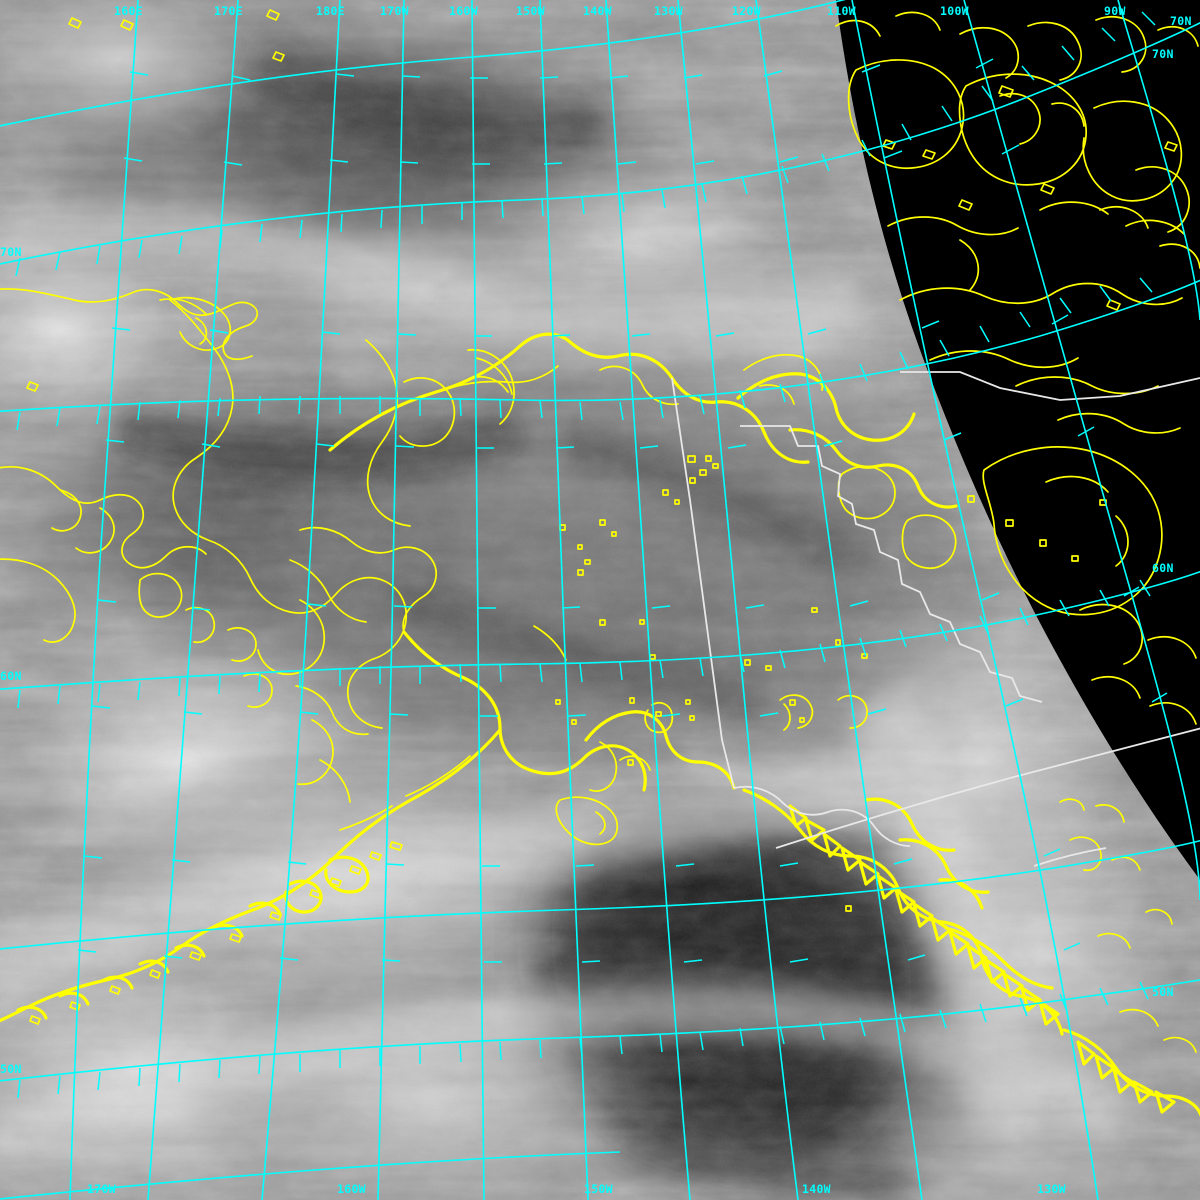  I want to click on lon-label-top: 160E, so click(128, 11).